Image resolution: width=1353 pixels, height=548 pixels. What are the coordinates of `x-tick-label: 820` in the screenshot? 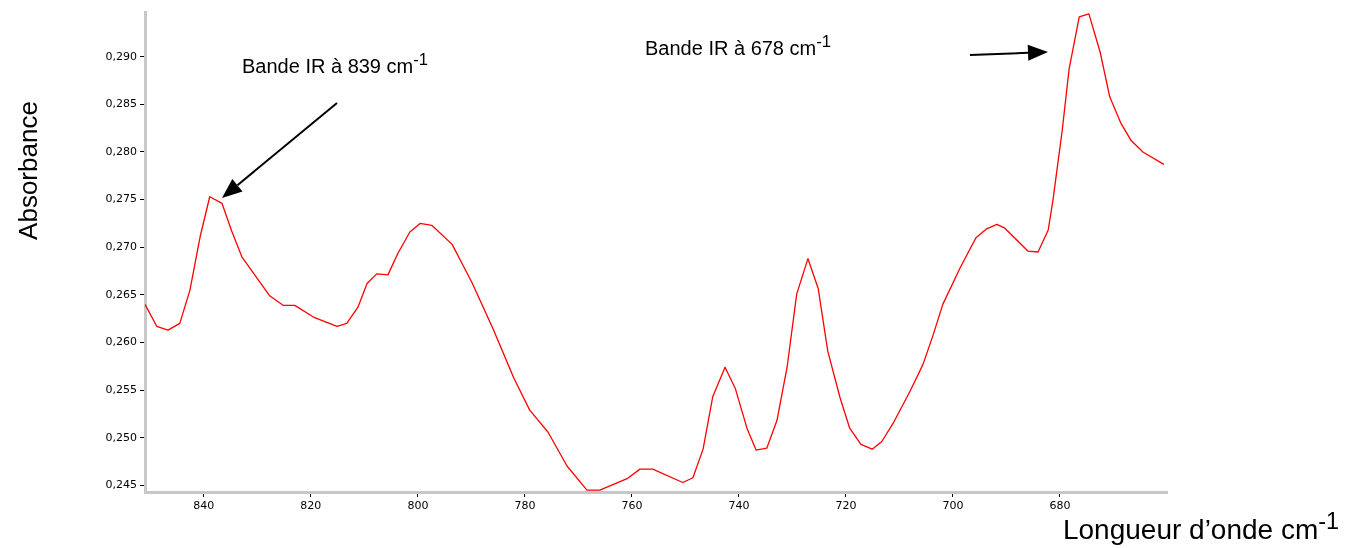 It's located at (311, 506).